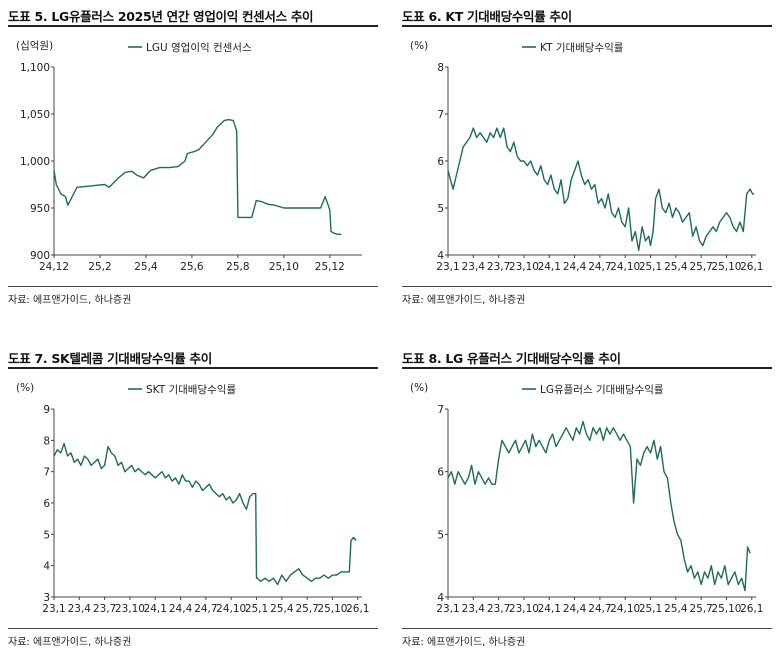 This screenshot has height=656, width=781. What do you see at coordinates (602, 390) in the screenshot?
I see `legend-label: LG유플러스 기대배당수익률` at bounding box center [602, 390].